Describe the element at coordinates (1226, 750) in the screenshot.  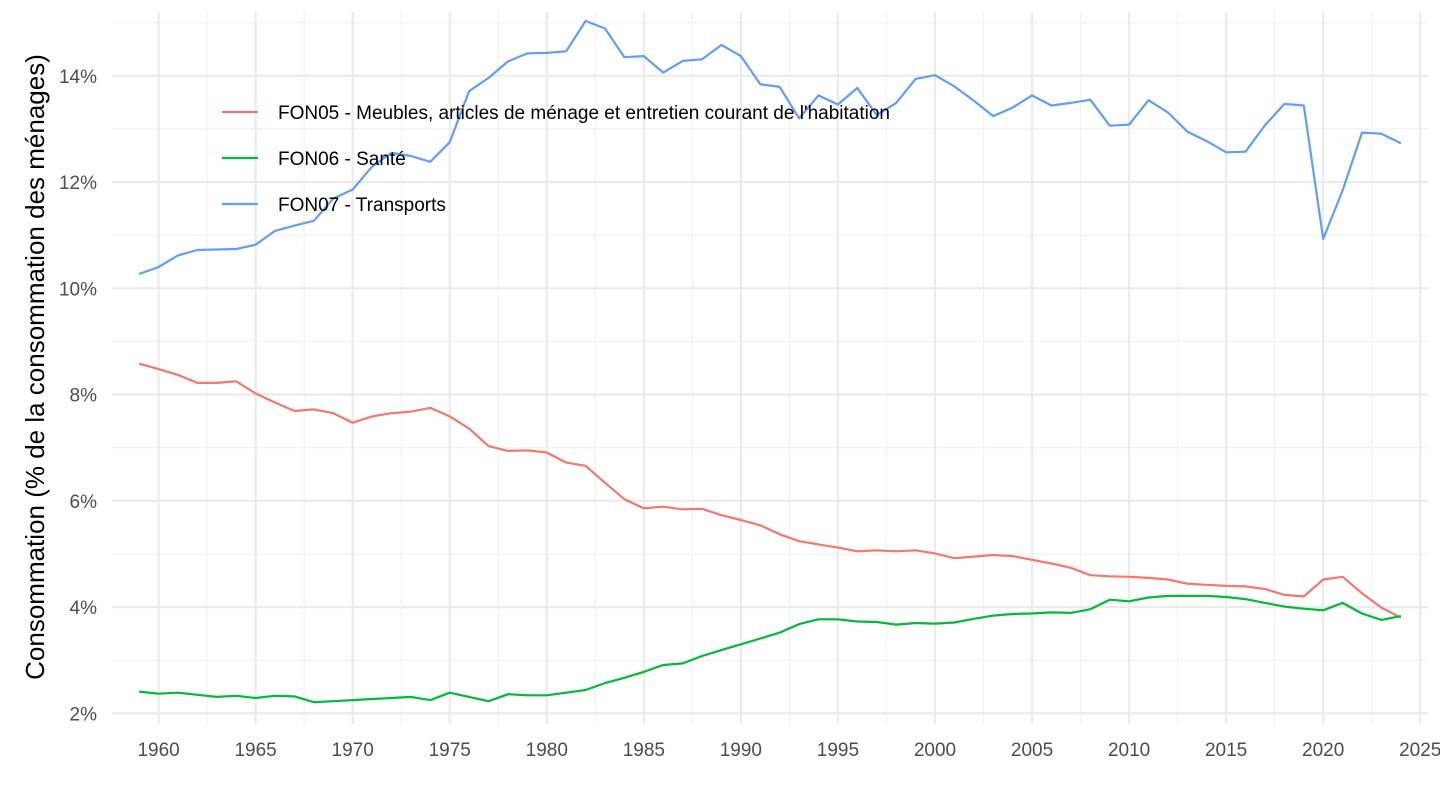
I see `x-tick-label: 2015` at that location.